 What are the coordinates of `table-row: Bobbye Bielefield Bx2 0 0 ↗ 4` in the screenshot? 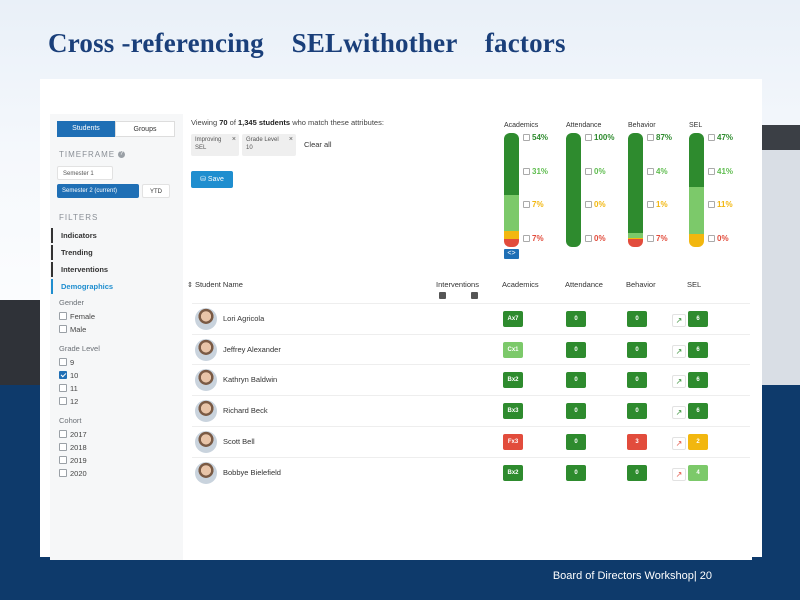 It's located at (471, 471).